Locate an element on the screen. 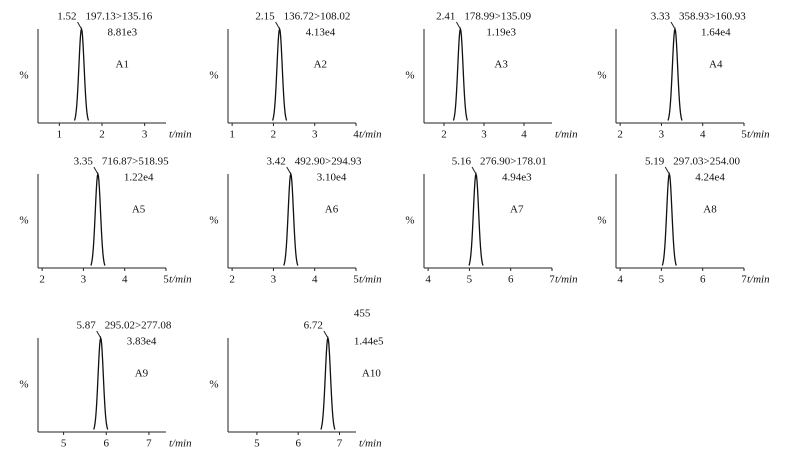  transition: 716.87>518.95 is located at coordinates (135, 162).